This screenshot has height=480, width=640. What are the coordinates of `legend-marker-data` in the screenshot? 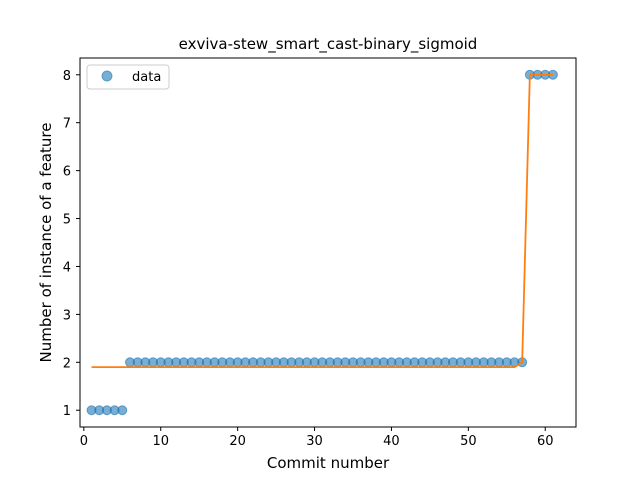 It's located at (107, 76).